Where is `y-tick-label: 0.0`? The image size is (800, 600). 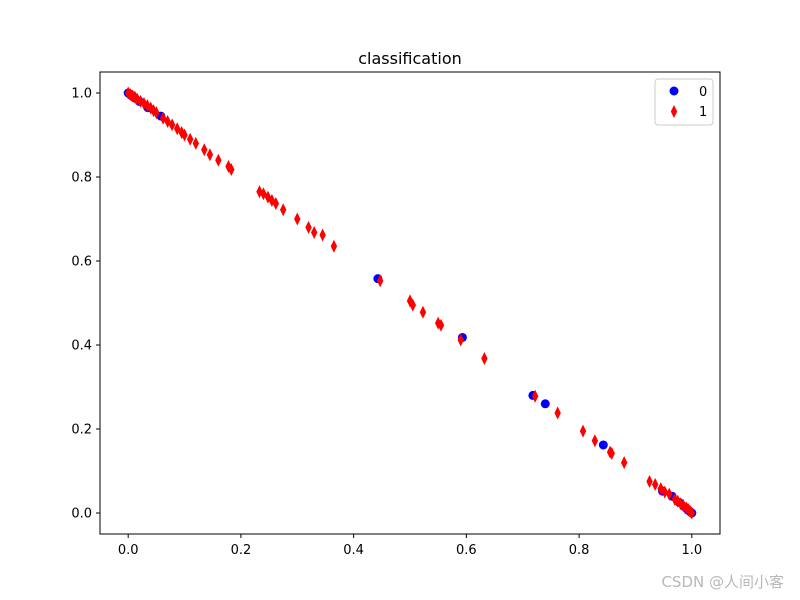
y-tick-label: 0.0 is located at coordinates (81, 514).